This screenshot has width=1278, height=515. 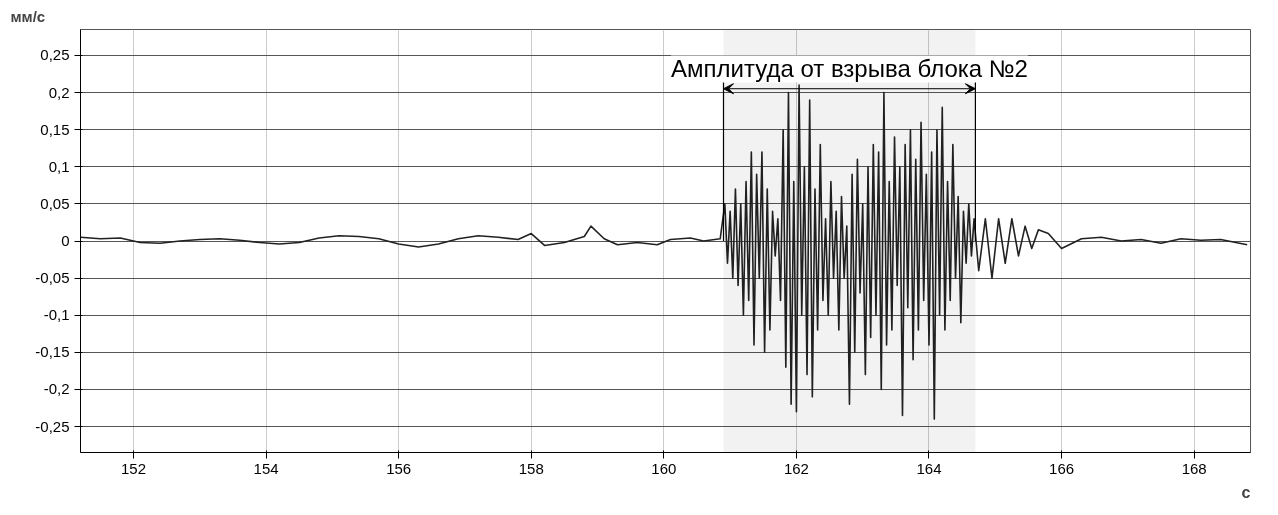 What do you see at coordinates (531, 468) in the screenshot?
I see `x-tick-label: 158` at bounding box center [531, 468].